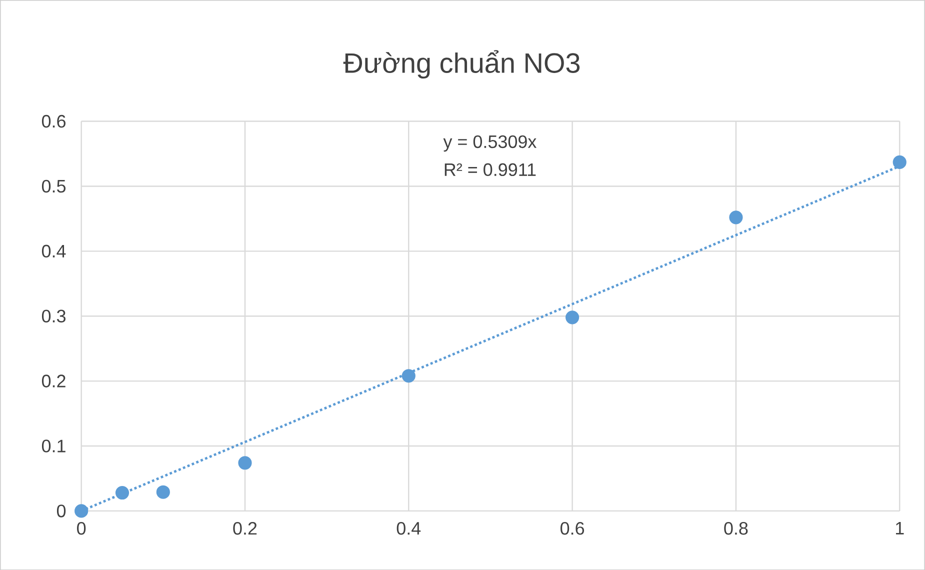  I want to click on y-tick-label: 0.6, so click(54, 121).